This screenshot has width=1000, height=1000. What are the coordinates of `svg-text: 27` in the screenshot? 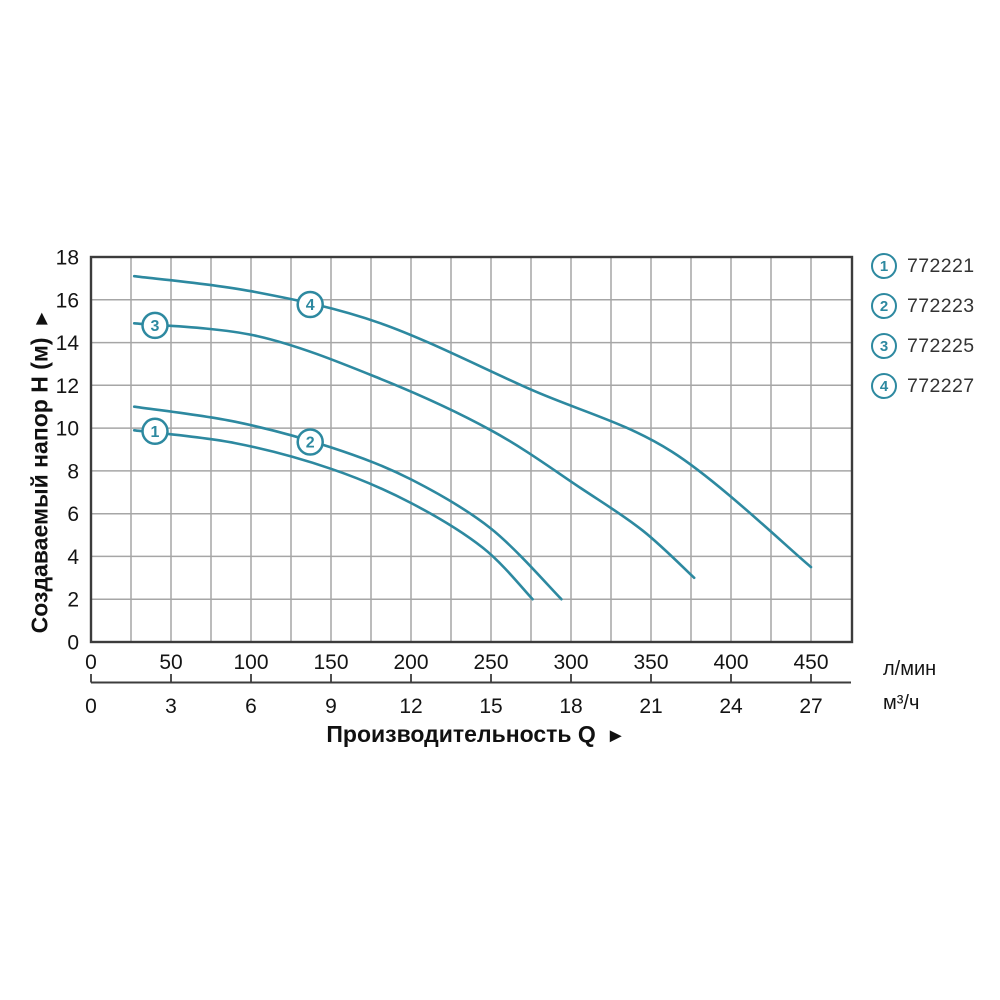 It's located at (810, 706).